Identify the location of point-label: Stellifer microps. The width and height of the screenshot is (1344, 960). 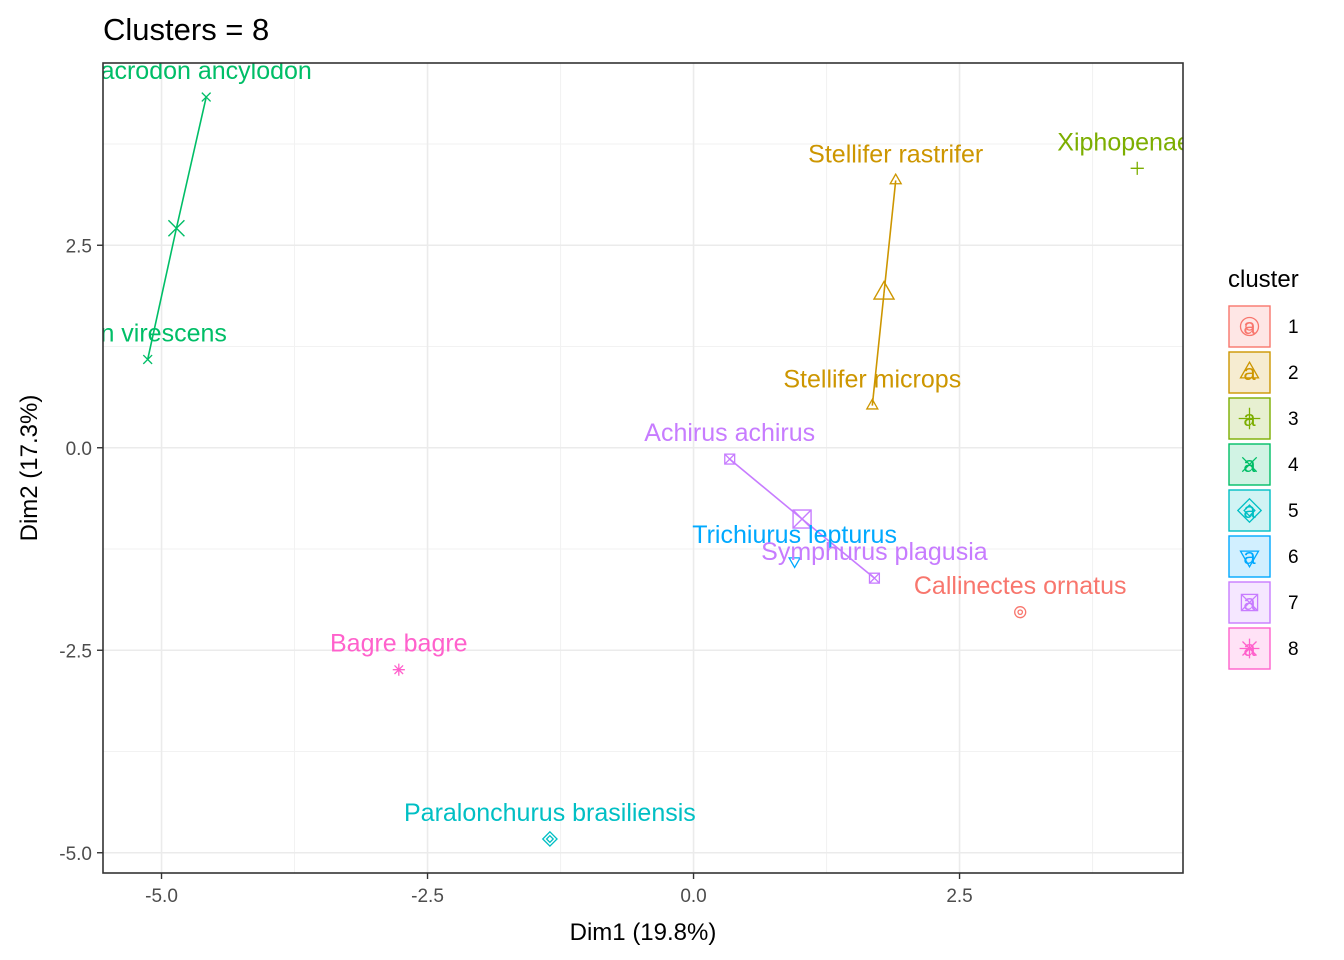
(872, 380).